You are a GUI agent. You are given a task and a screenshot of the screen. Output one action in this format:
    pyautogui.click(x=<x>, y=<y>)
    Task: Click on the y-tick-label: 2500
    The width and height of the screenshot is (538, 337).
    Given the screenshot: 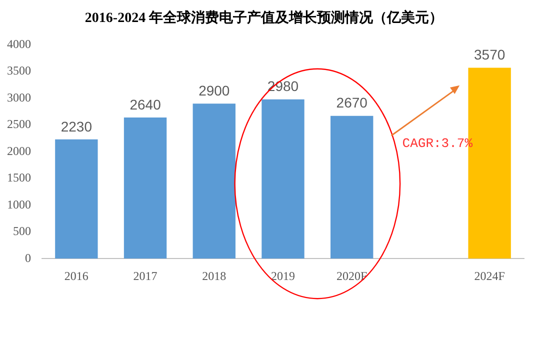 What is the action you would take?
    pyautogui.click(x=19, y=124)
    